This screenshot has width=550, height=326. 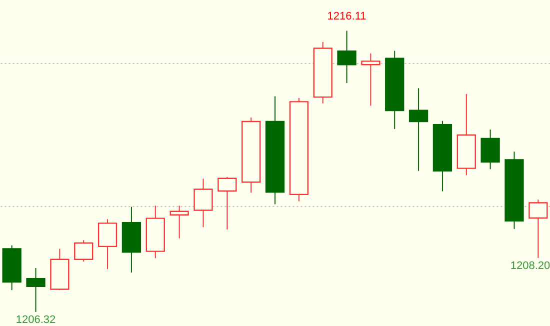 What do you see at coordinates (346, 16) in the screenshot?
I see `annotation: 1216.11` at bounding box center [346, 16].